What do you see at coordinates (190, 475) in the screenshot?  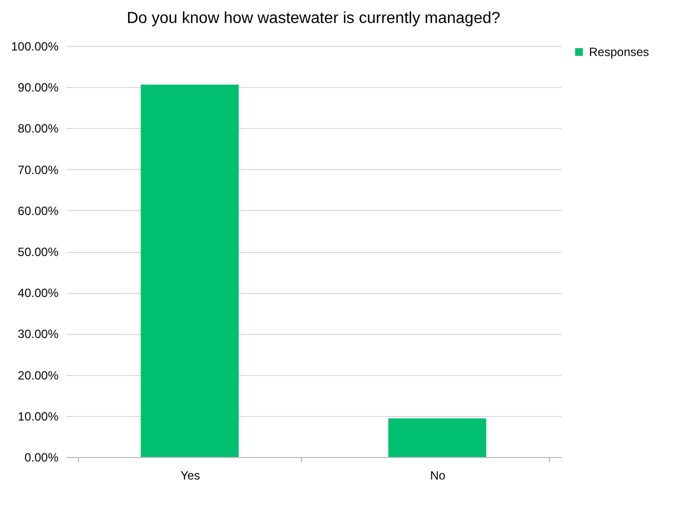 I see `x-tick-label: Yes` at bounding box center [190, 475].